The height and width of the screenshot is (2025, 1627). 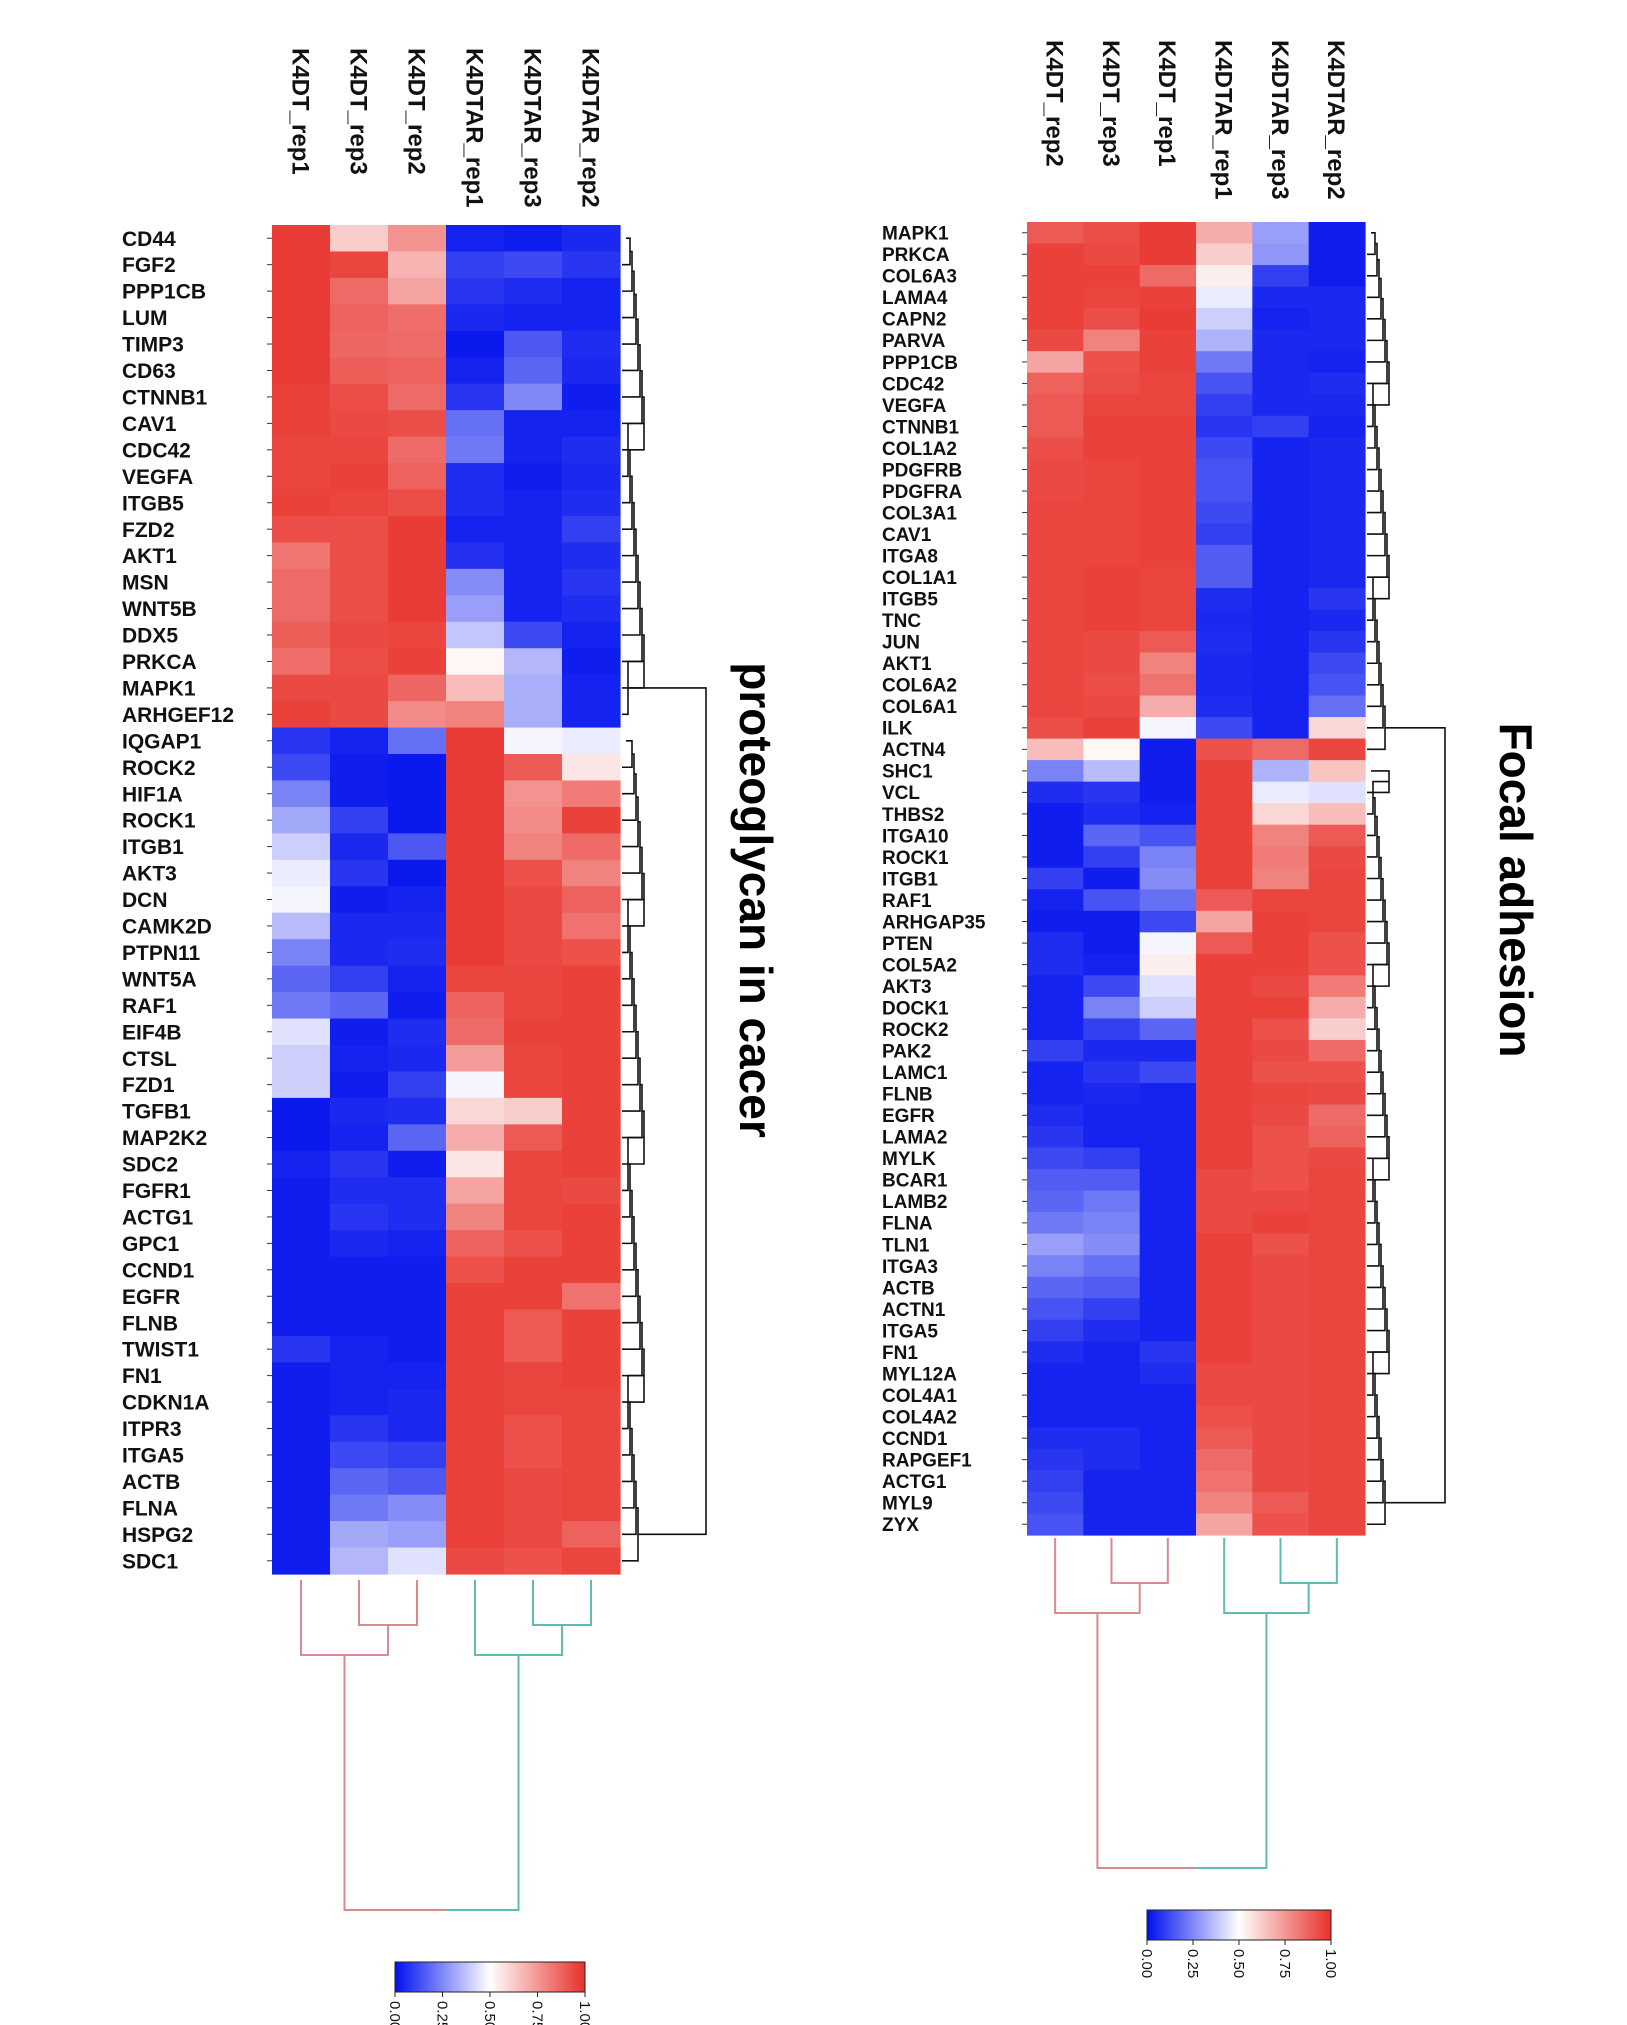 What do you see at coordinates (914, 750) in the screenshot?
I see `row-label: ACTN4` at bounding box center [914, 750].